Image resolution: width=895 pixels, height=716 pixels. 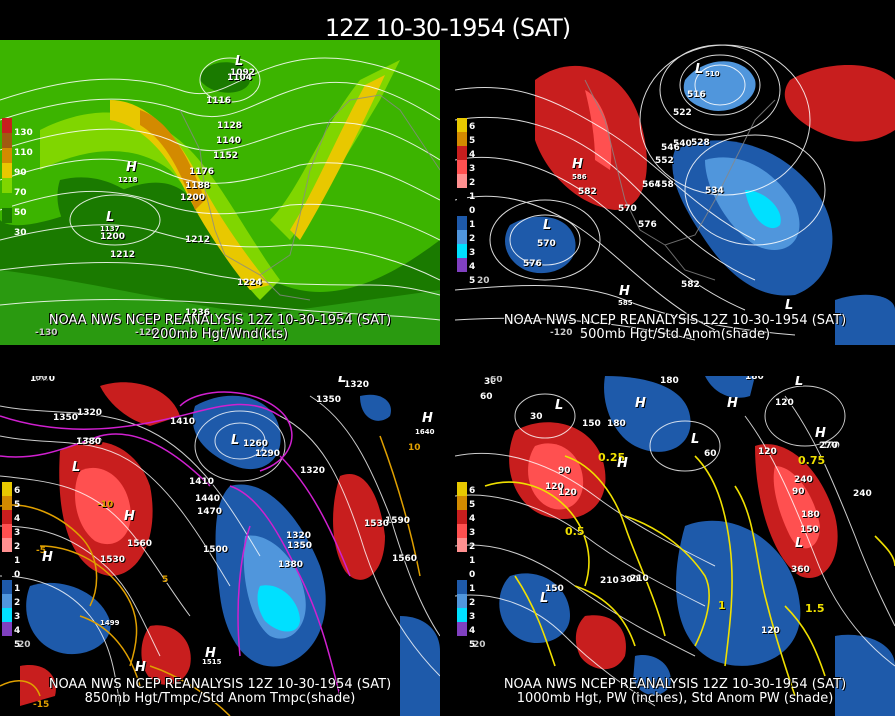 What do you see at coordinates (220, 698) in the screenshot?
I see `panel-subcaption: 850mb Hgt/Tmpc/Std Anom Tmpc(shade)` at bounding box center [220, 698].